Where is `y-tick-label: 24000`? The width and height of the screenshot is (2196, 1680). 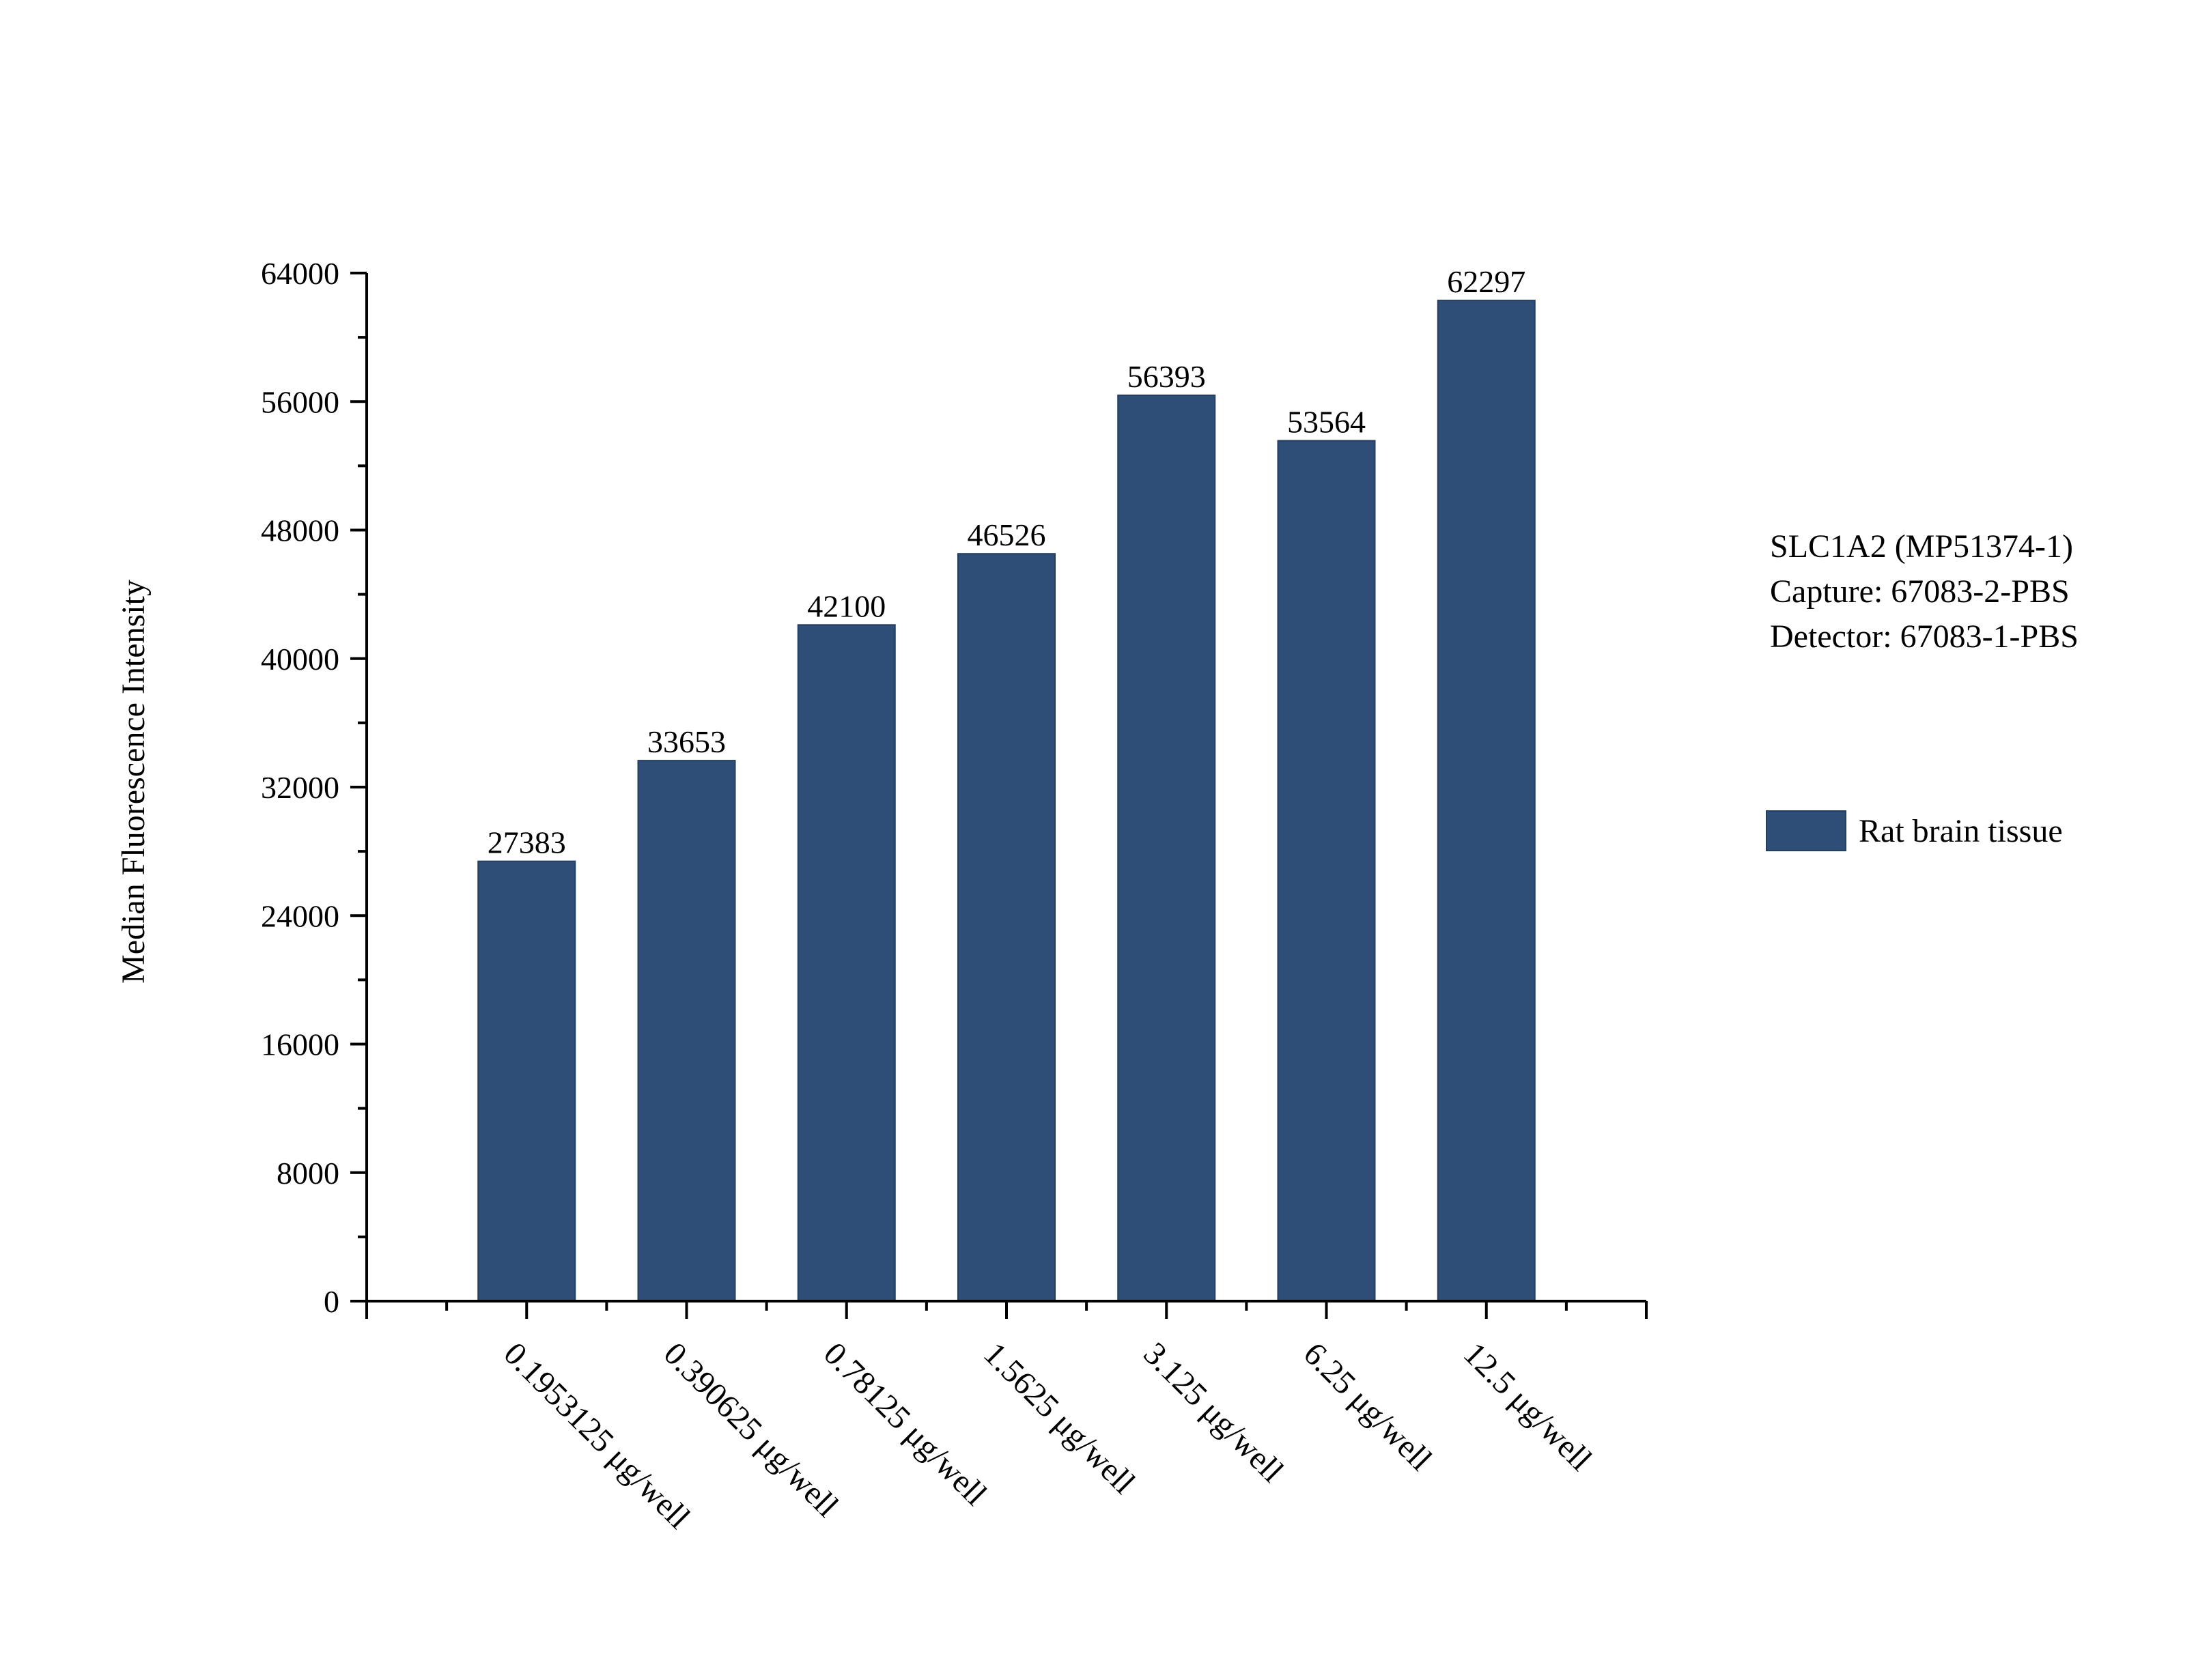 y-tick-label: 24000 is located at coordinates (300, 915).